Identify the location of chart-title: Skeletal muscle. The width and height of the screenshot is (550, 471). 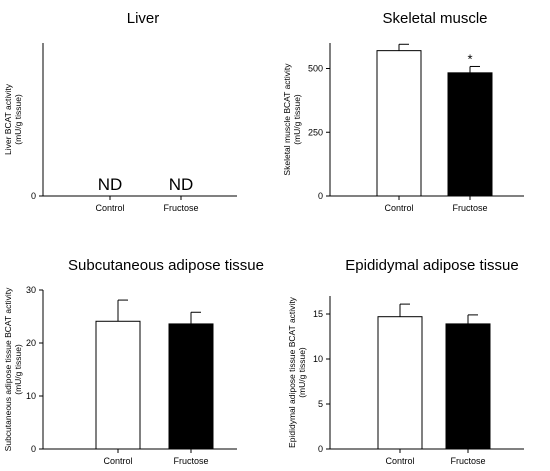
(434, 18).